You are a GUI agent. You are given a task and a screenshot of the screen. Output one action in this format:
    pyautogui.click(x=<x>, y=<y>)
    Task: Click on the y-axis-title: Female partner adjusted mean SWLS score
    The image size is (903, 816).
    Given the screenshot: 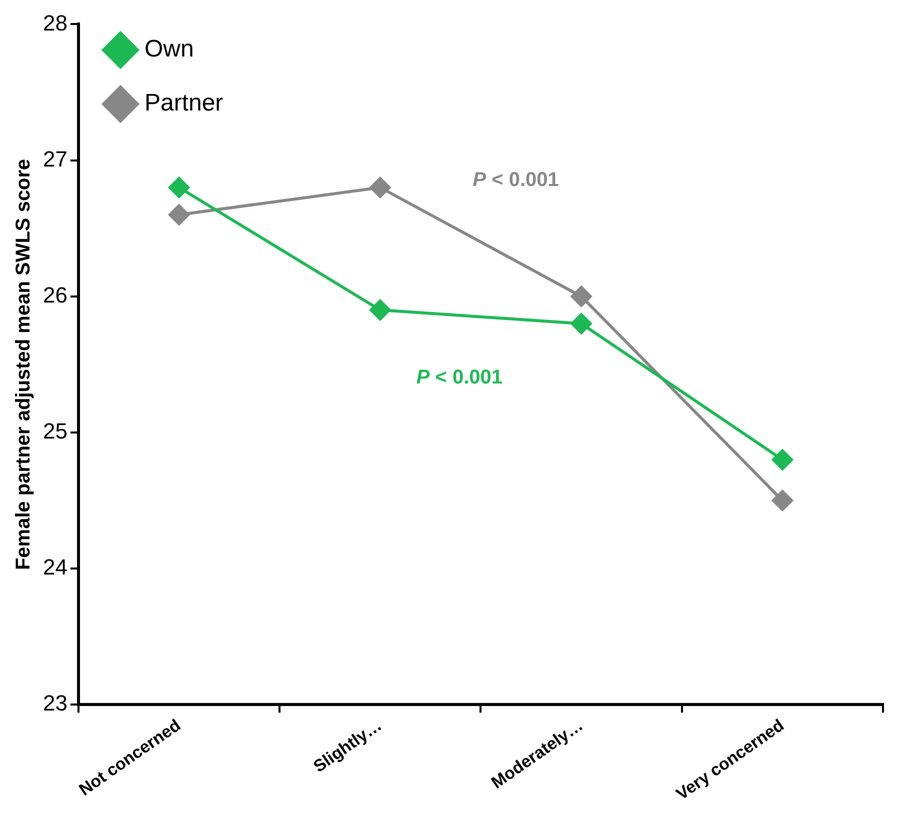 What is the action you would take?
    pyautogui.click(x=23, y=364)
    